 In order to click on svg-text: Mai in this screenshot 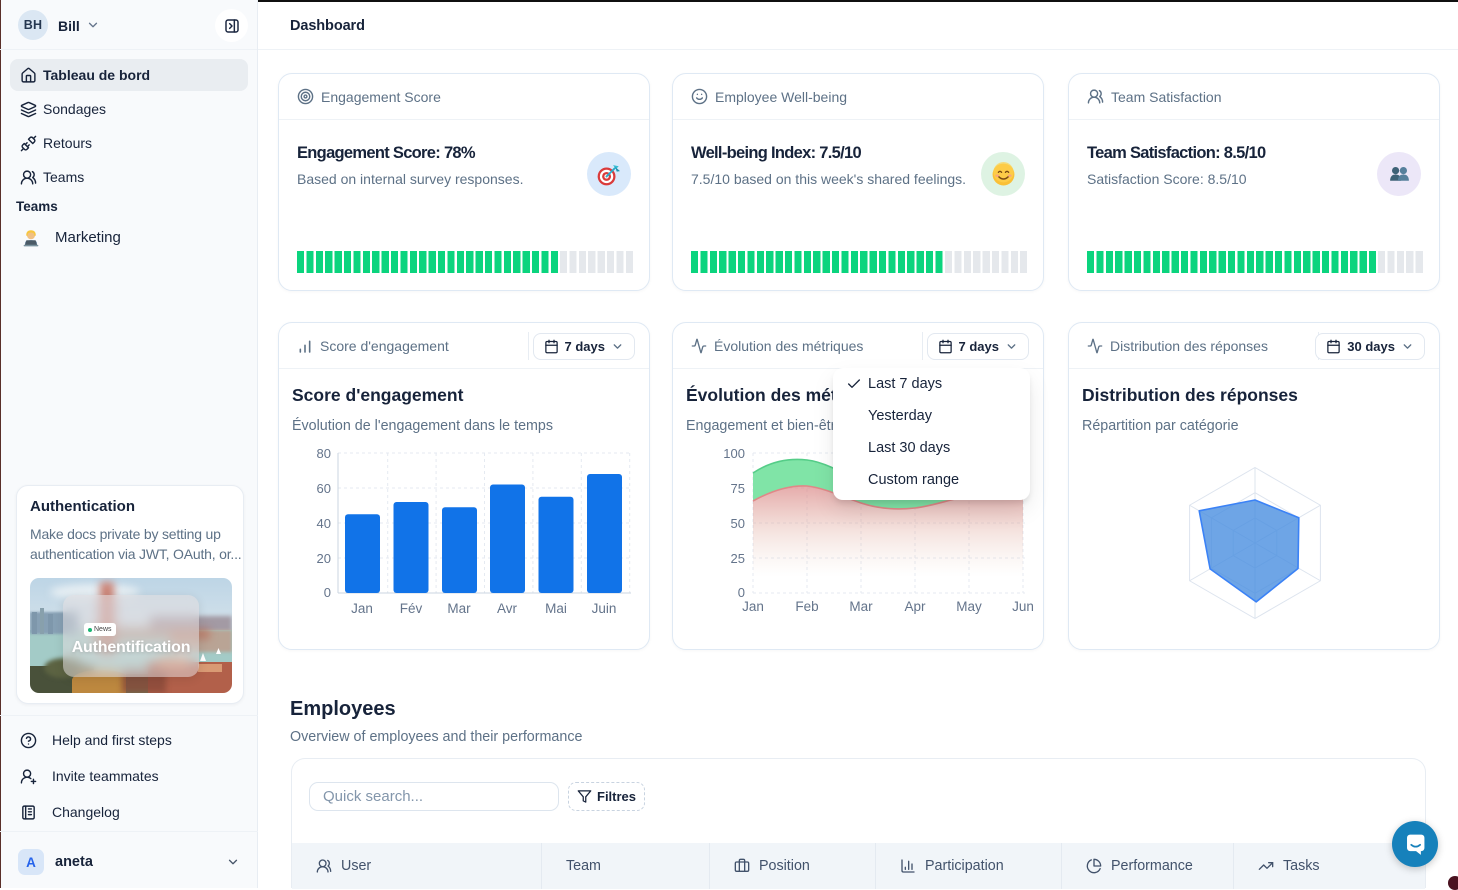, I will do `click(556, 608)`.